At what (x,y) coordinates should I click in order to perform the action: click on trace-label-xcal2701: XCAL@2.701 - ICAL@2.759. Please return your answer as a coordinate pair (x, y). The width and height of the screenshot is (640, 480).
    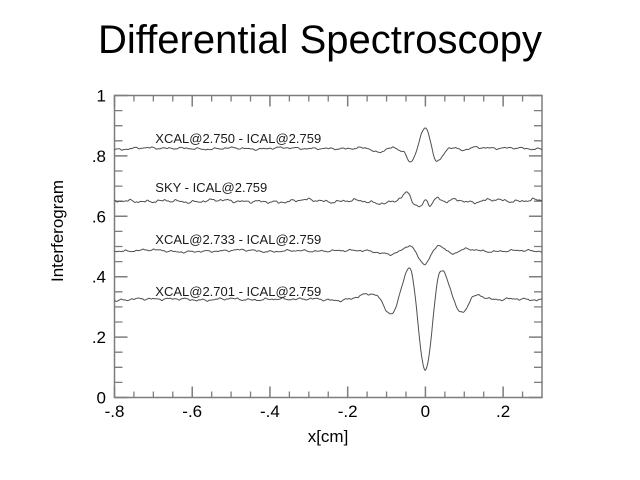
    Looking at the image, I should click on (238, 291).